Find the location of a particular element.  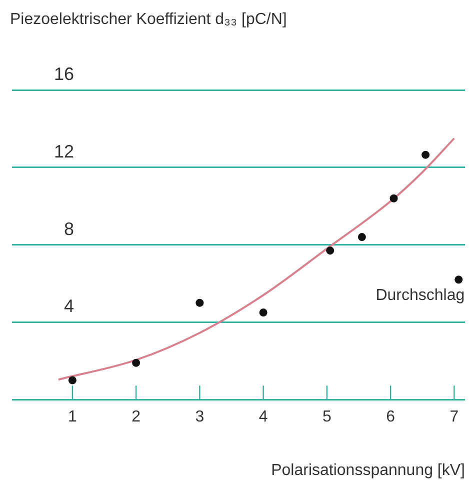

y-tick-label: 16 is located at coordinates (64, 74).